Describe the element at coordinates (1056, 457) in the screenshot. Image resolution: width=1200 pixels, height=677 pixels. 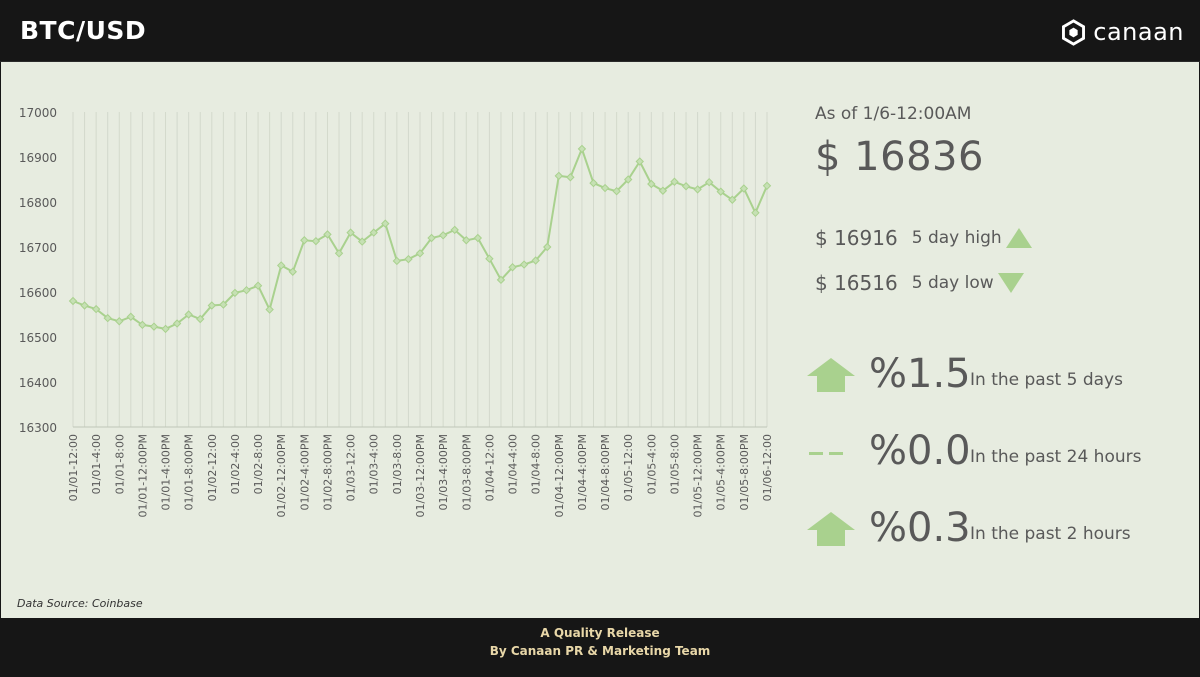
I see `change-label-24-hours: In the past 24 hours` at that location.